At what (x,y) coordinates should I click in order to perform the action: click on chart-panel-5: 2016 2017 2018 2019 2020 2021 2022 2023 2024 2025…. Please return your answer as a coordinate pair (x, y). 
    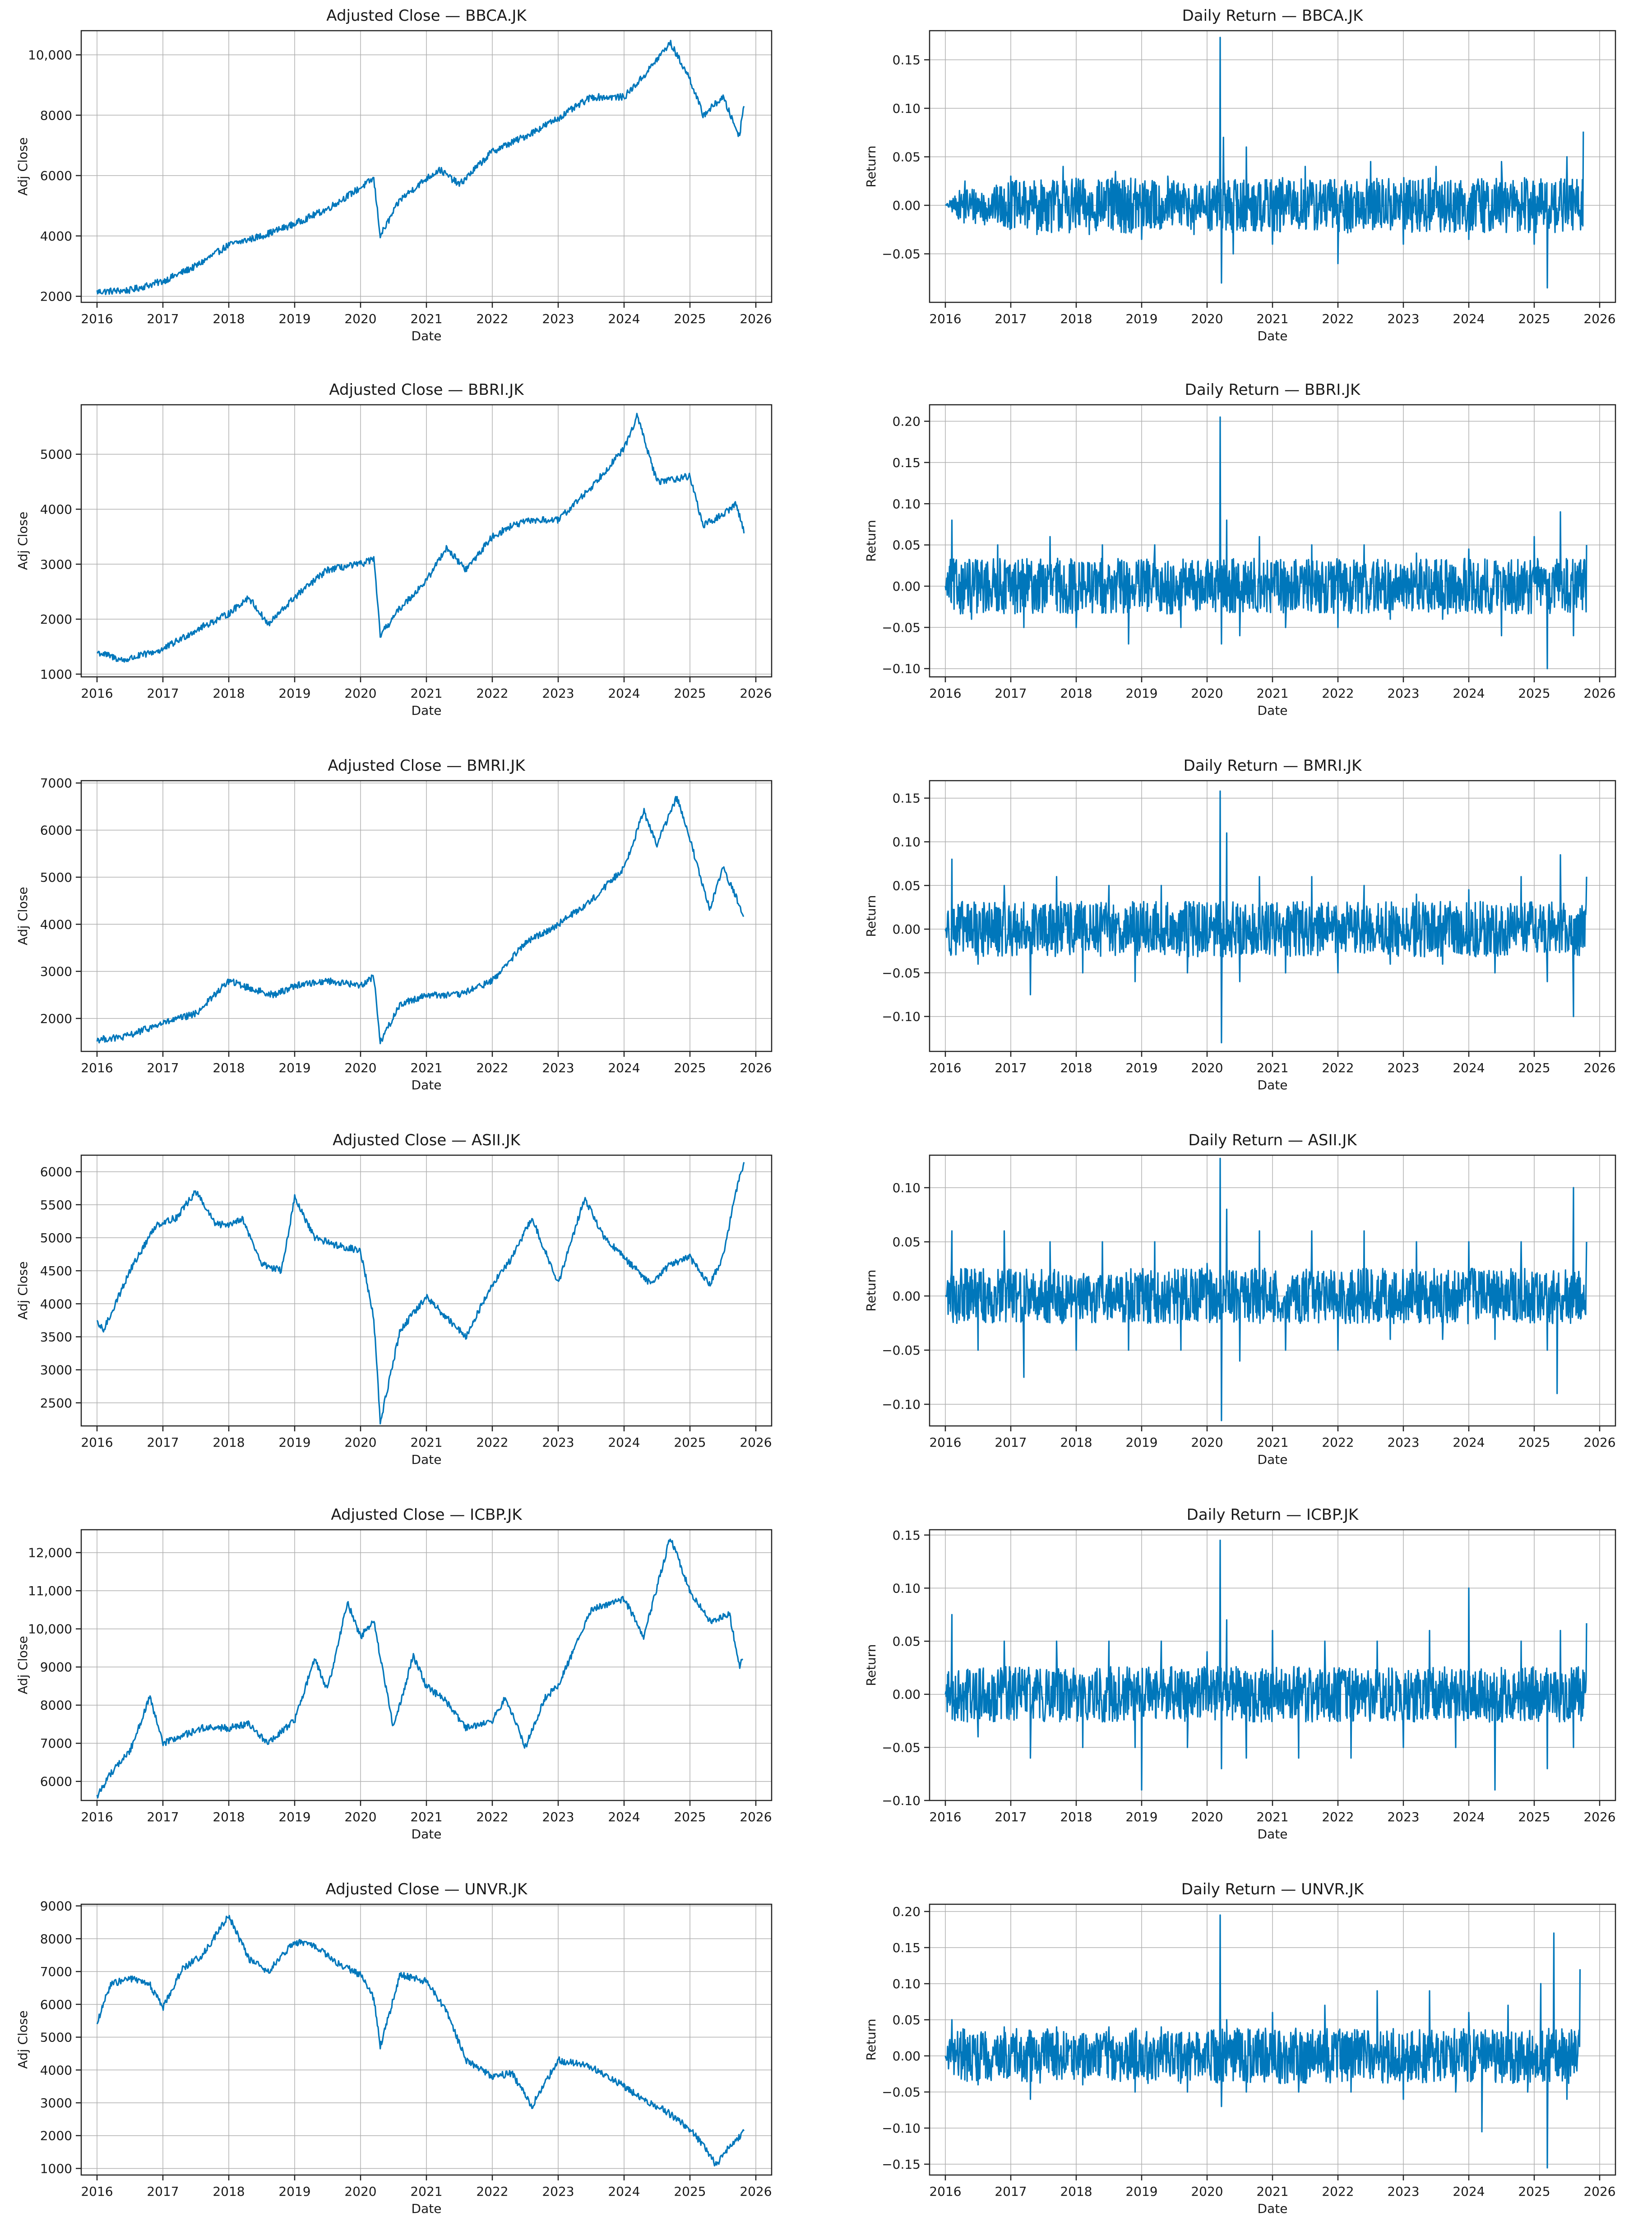
    Looking at the image, I should click on (1240, 924).